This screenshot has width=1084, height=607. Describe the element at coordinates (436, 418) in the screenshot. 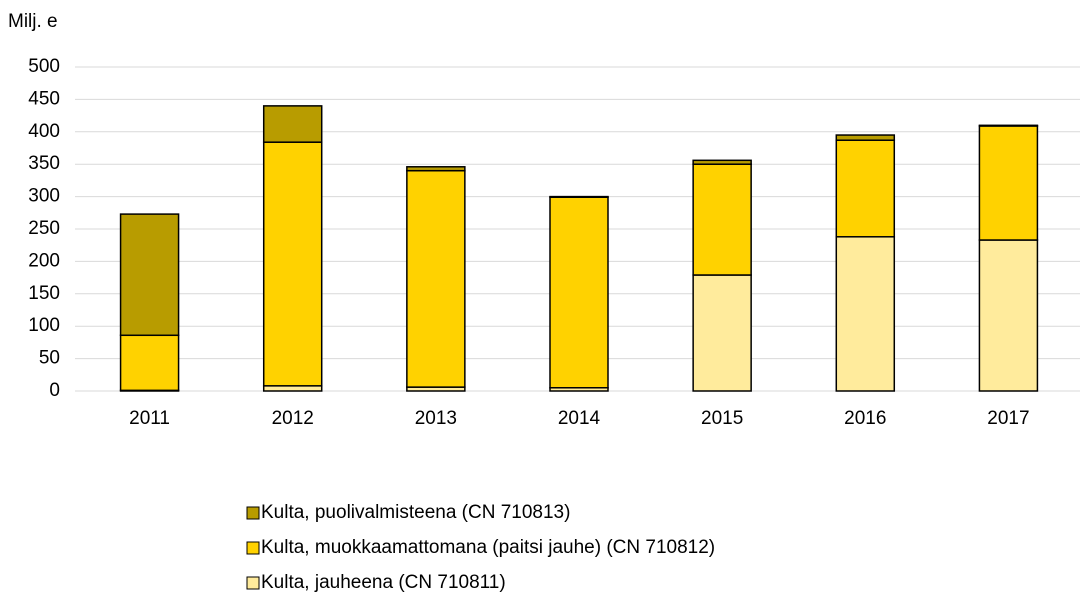

I see `x-tick-label: 2013` at that location.